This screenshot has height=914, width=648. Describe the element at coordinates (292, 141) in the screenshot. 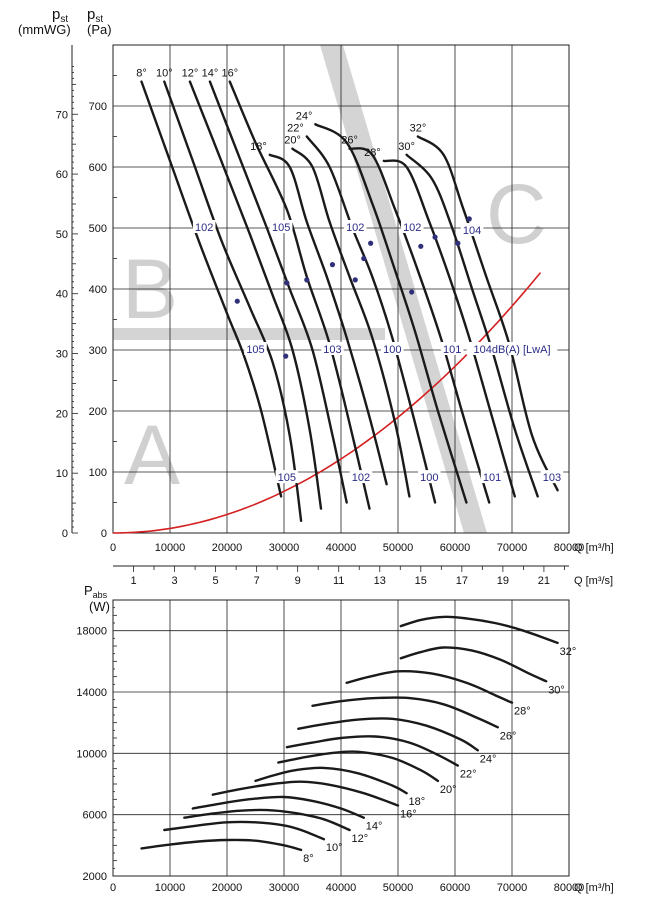

I see `blade-angle-label: 20°` at that location.